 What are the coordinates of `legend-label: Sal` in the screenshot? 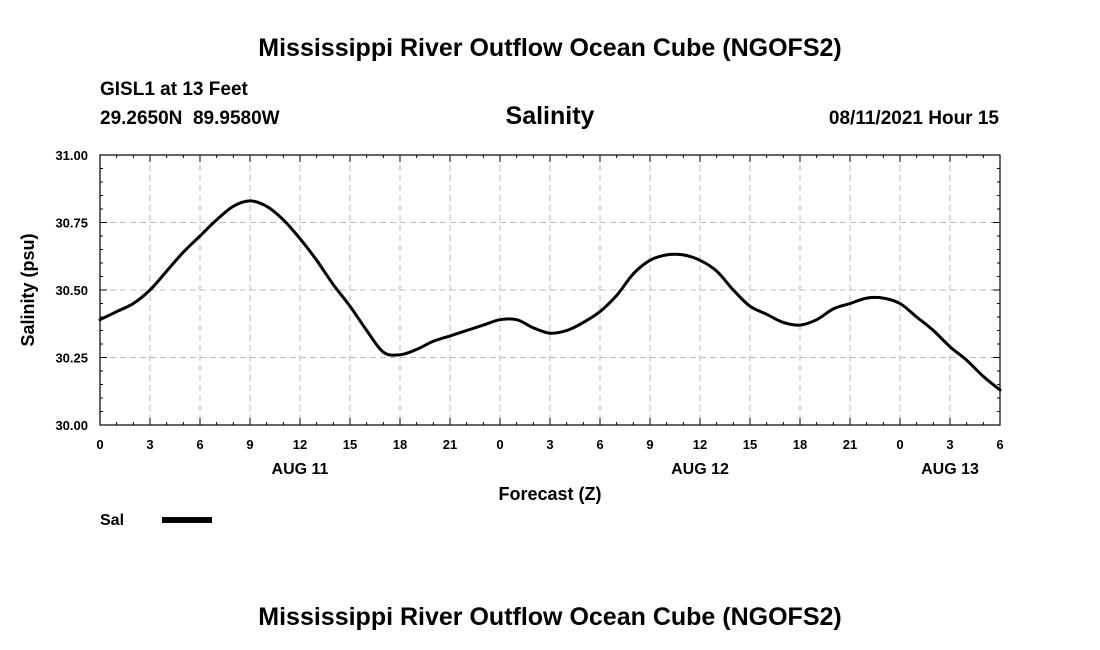 It's located at (112, 520).